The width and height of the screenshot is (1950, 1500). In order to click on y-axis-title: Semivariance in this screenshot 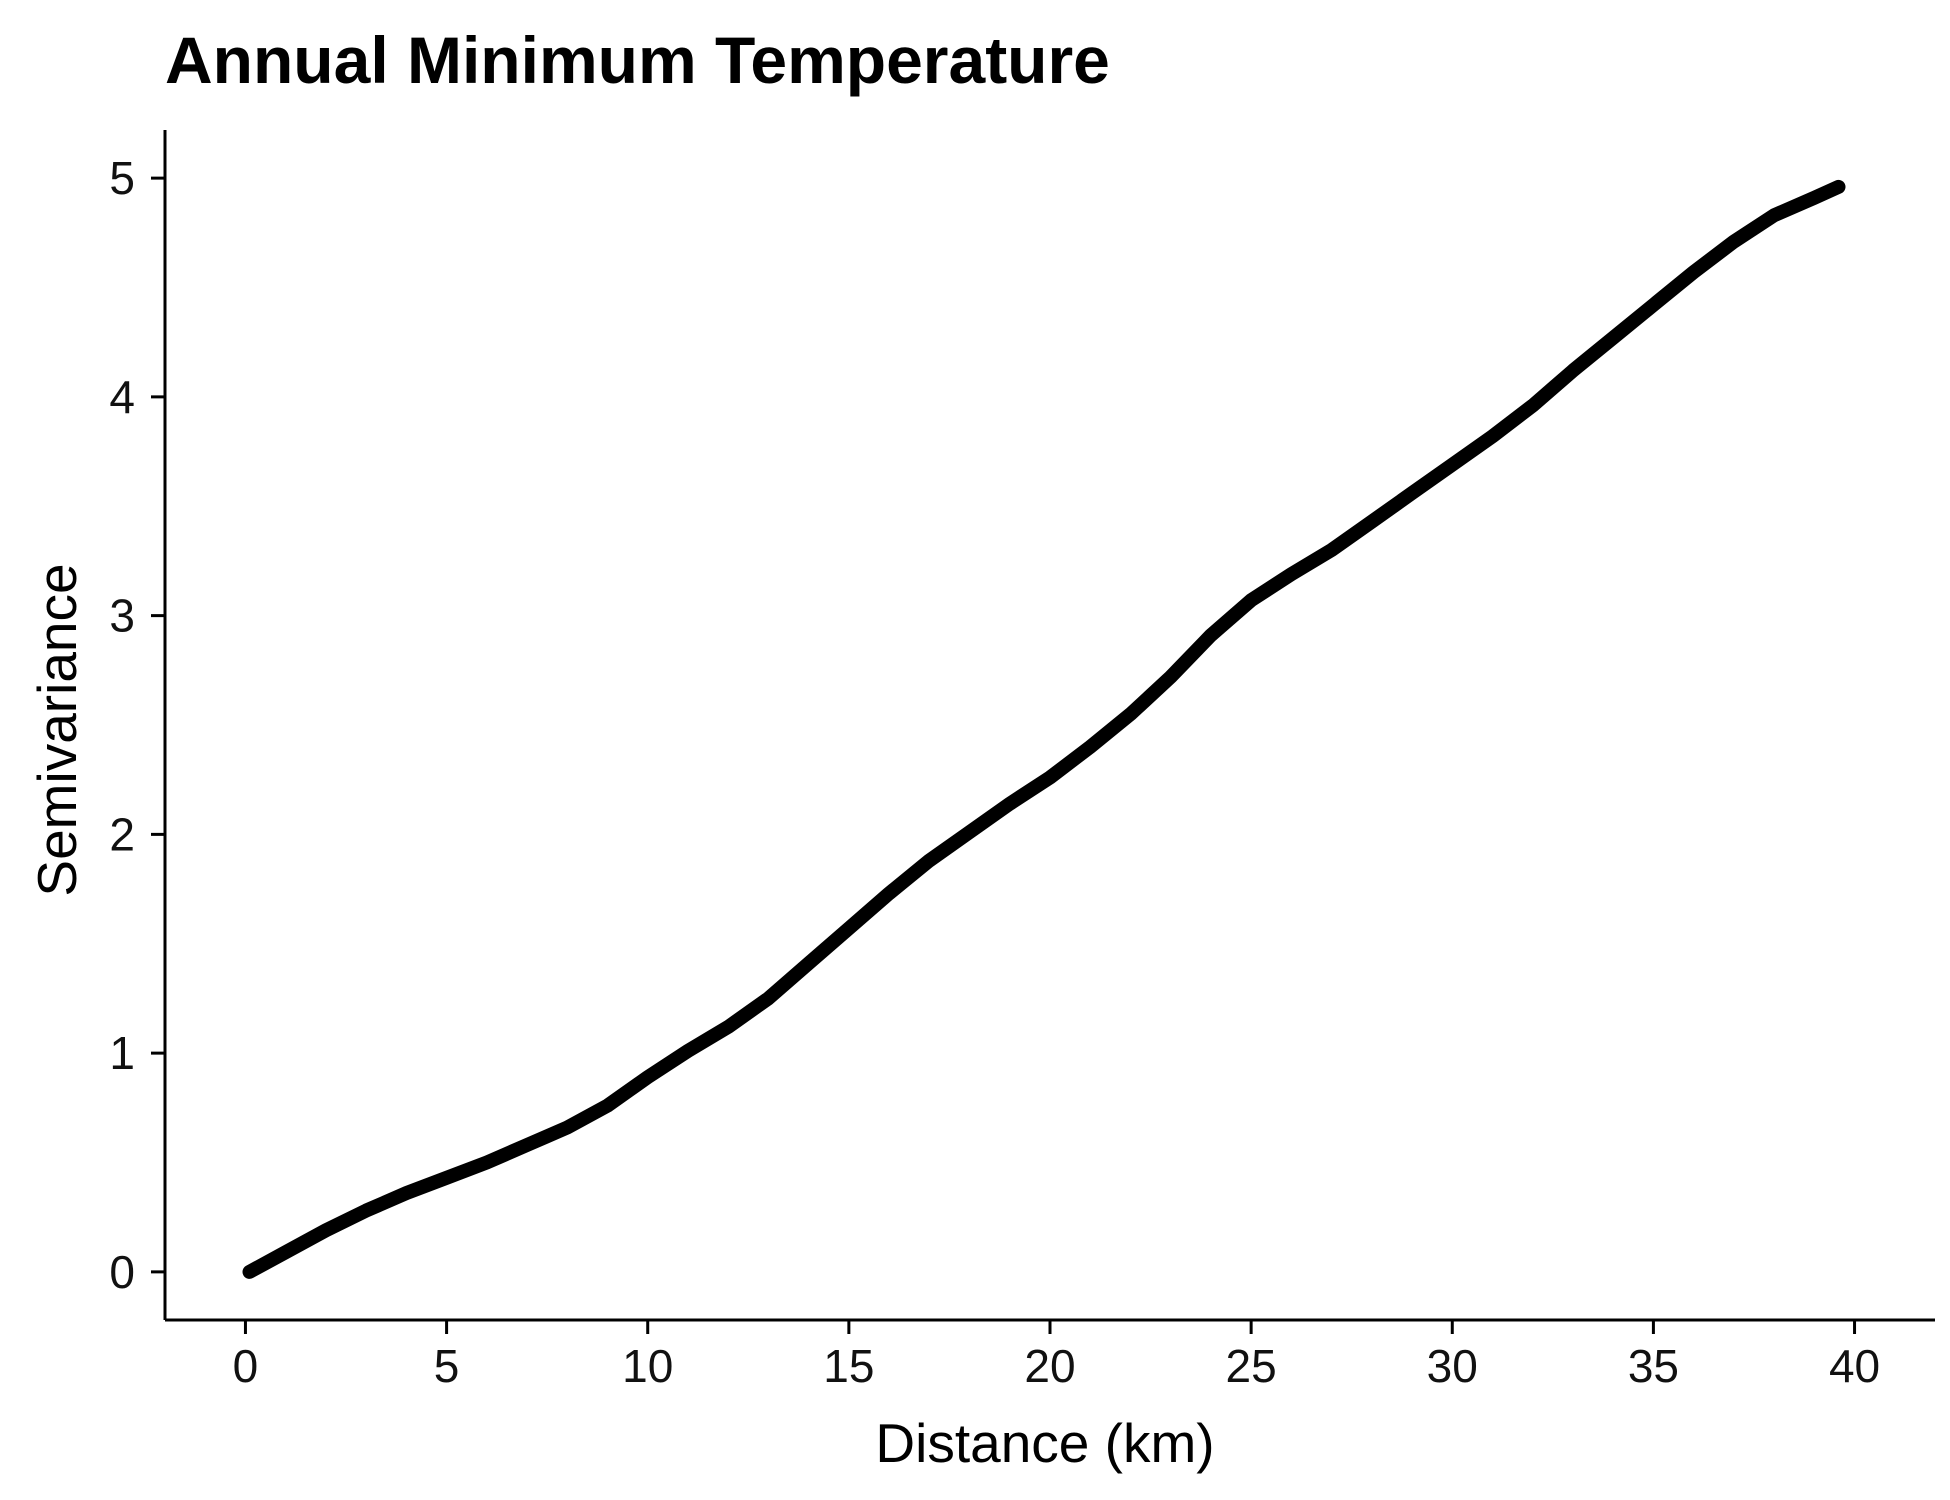, I will do `click(57, 729)`.